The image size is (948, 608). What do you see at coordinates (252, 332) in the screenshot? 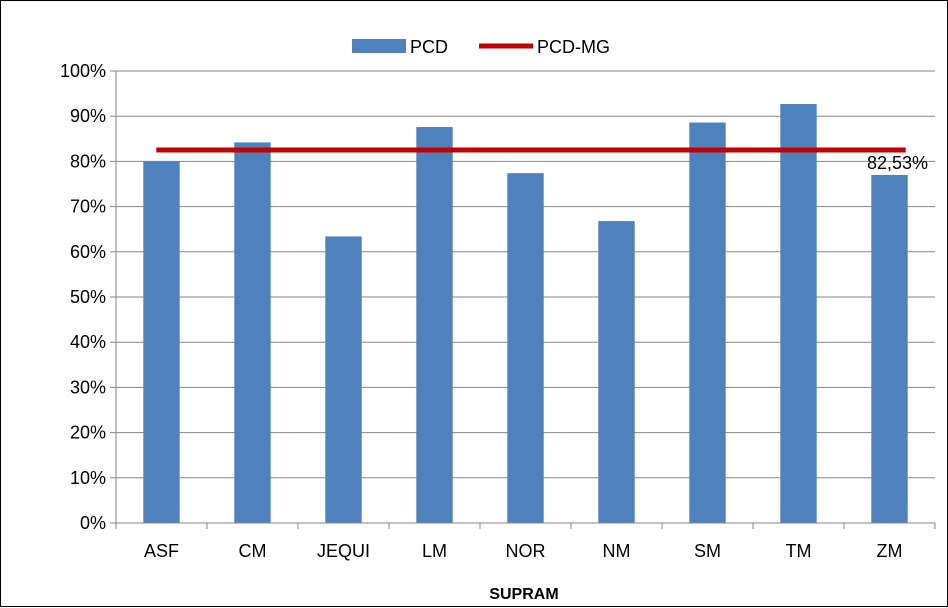
I see `bar-cm` at bounding box center [252, 332].